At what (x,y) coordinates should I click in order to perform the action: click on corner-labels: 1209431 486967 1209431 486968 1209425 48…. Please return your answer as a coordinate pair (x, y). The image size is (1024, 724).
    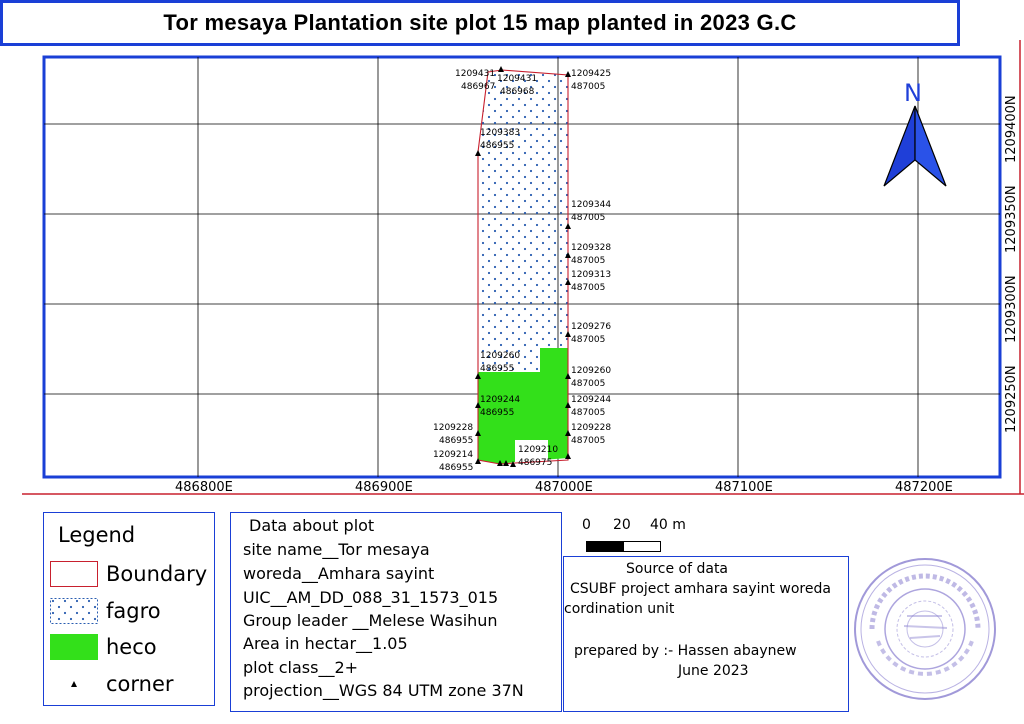
    Looking at the image, I should click on (522, 271).